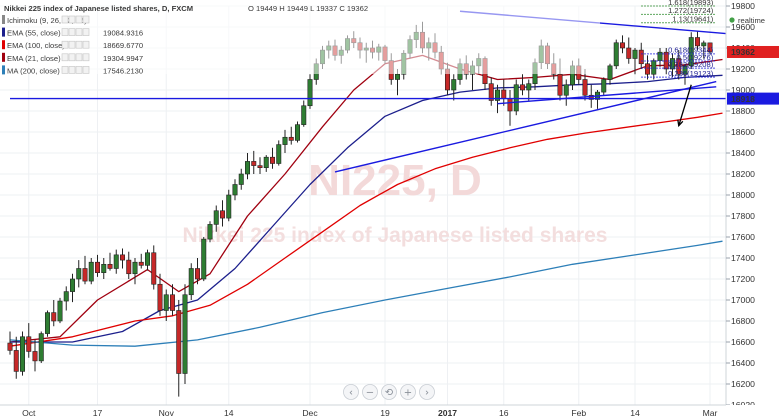 The image size is (779, 420). Describe the element at coordinates (123, 33) in the screenshot. I see `legend-value: 19084.9316` at that location.